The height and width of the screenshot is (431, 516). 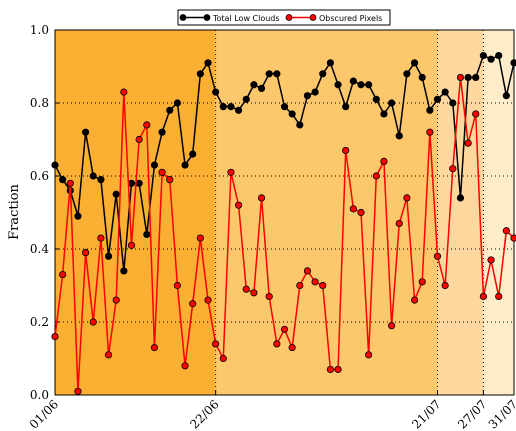 I want to click on y-tick-label: 0.2, so click(x=39, y=322).